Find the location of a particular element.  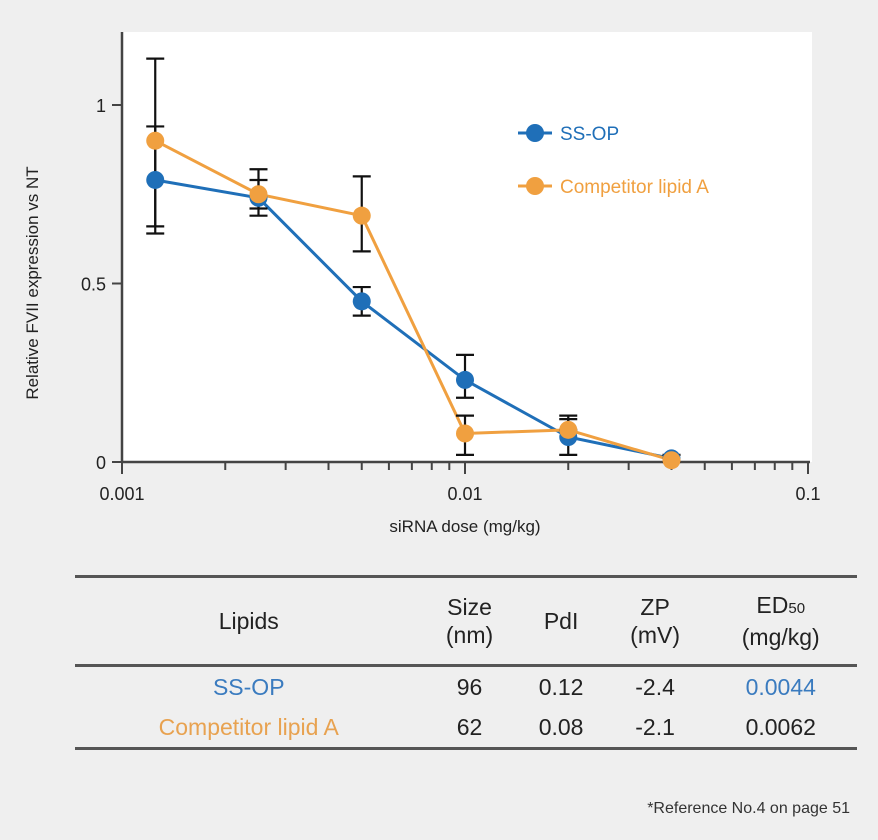

header-lipids: Lipids is located at coordinates (249, 621).